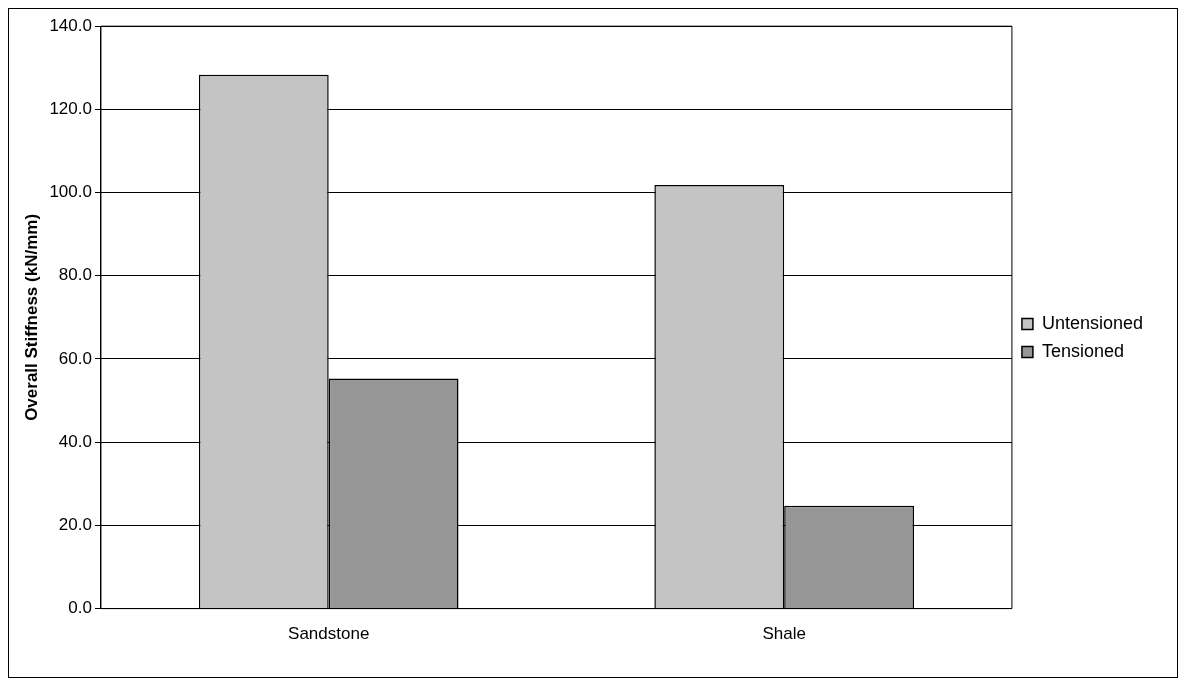 The width and height of the screenshot is (1188, 695). What do you see at coordinates (784, 634) in the screenshot?
I see `x-tick-label: Shale` at bounding box center [784, 634].